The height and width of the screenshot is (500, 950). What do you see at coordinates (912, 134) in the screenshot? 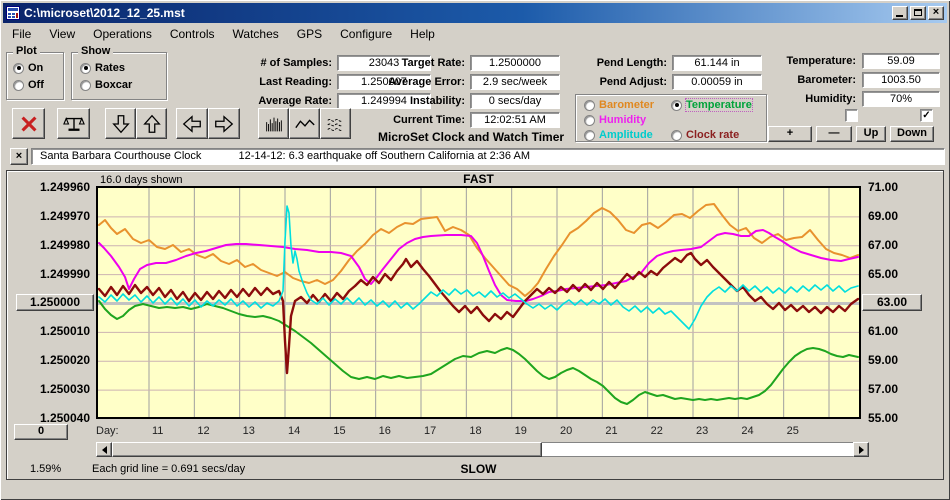
I see `down-button: Down` at bounding box center [912, 134].